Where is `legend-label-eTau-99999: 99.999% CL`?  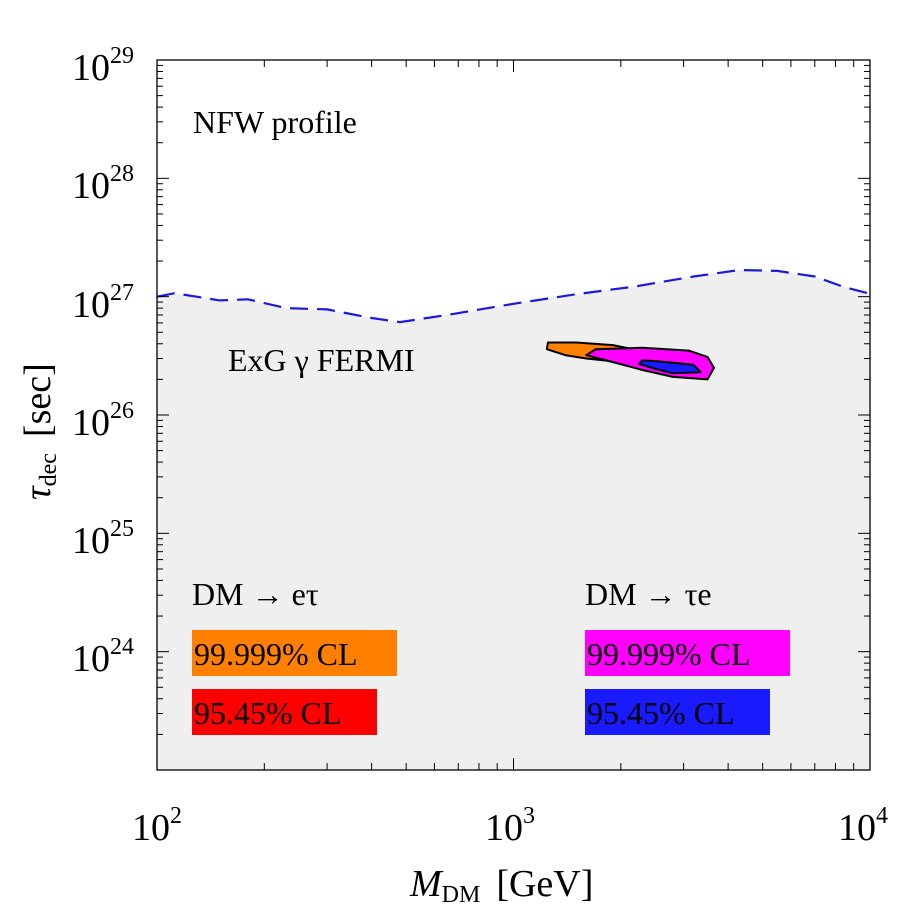
legend-label-eTau-99999: 99.999% CL is located at coordinates (276, 654).